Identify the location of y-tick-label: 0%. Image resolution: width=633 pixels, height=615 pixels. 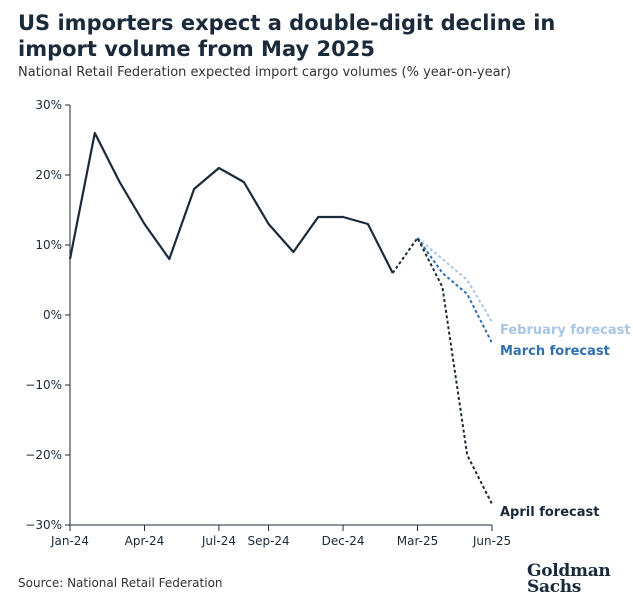
(52, 315).